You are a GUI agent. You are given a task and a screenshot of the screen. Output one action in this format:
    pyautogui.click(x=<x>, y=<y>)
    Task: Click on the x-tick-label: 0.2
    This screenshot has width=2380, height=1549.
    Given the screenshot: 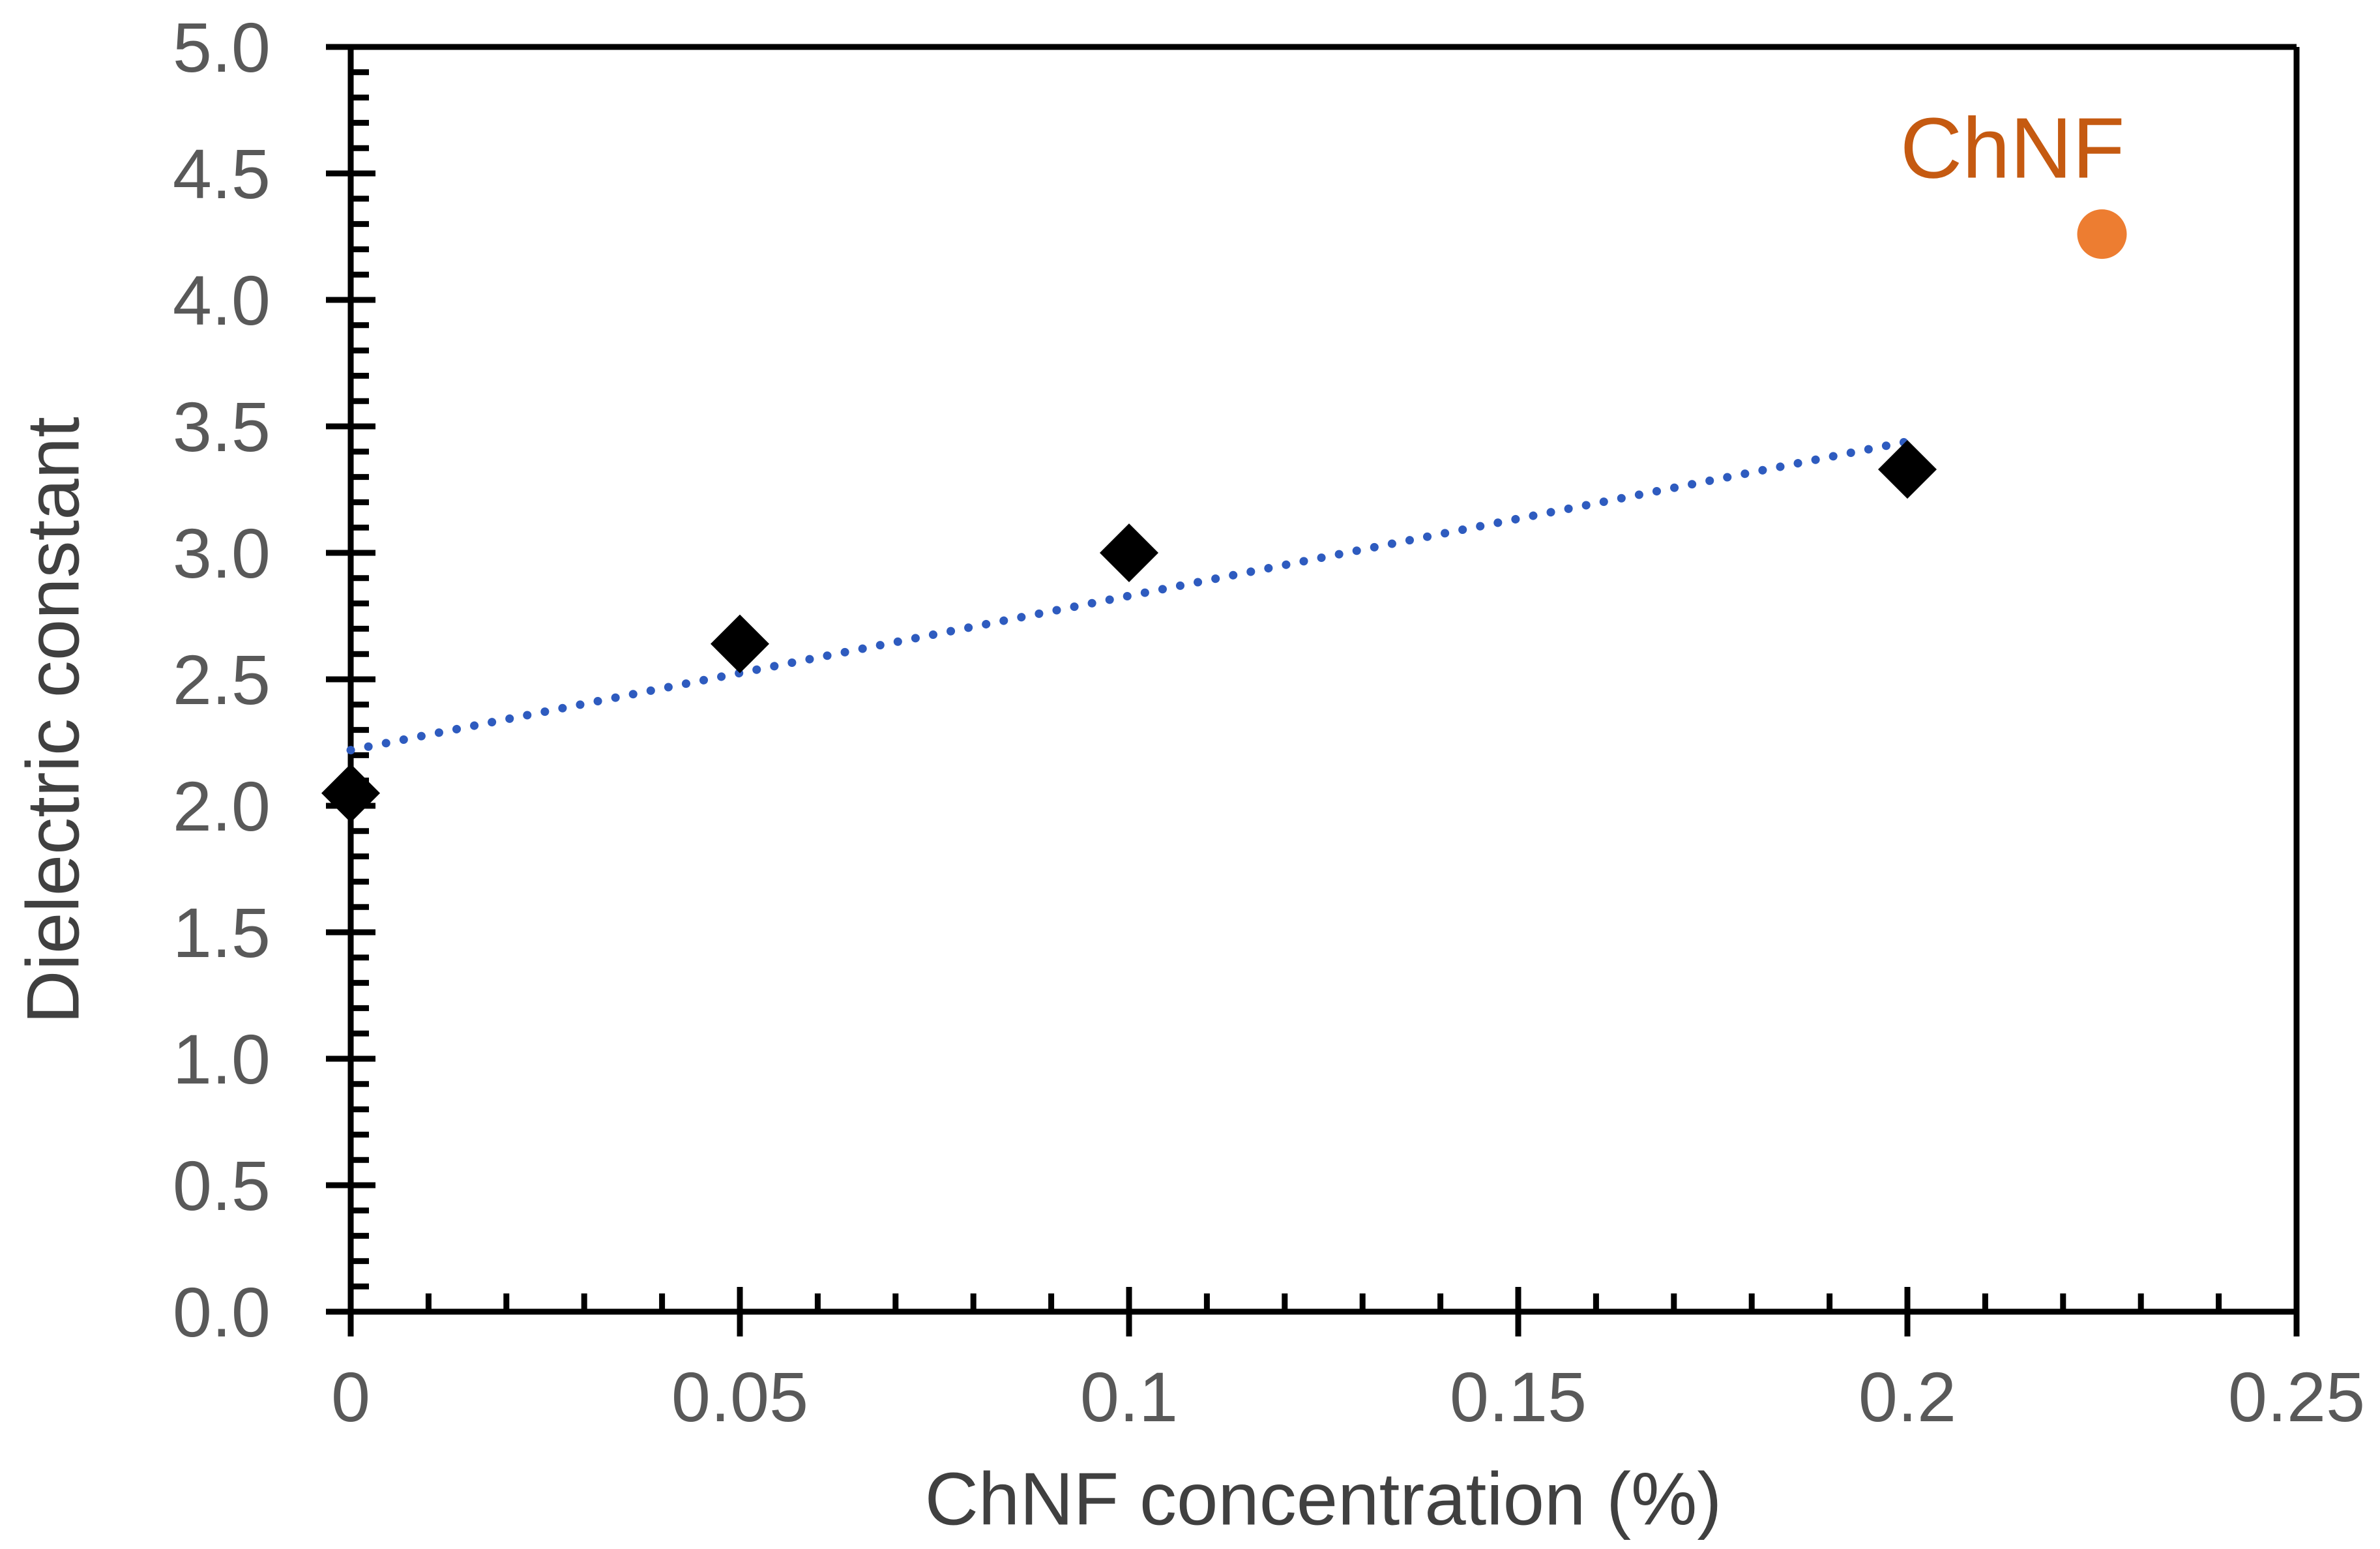 What is the action you would take?
    pyautogui.click(x=1907, y=1396)
    